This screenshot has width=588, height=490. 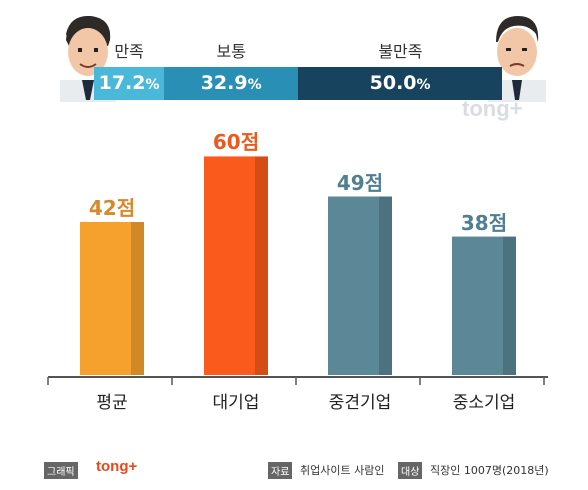 I want to click on satisfaction-label: 보통, so click(x=231, y=51).